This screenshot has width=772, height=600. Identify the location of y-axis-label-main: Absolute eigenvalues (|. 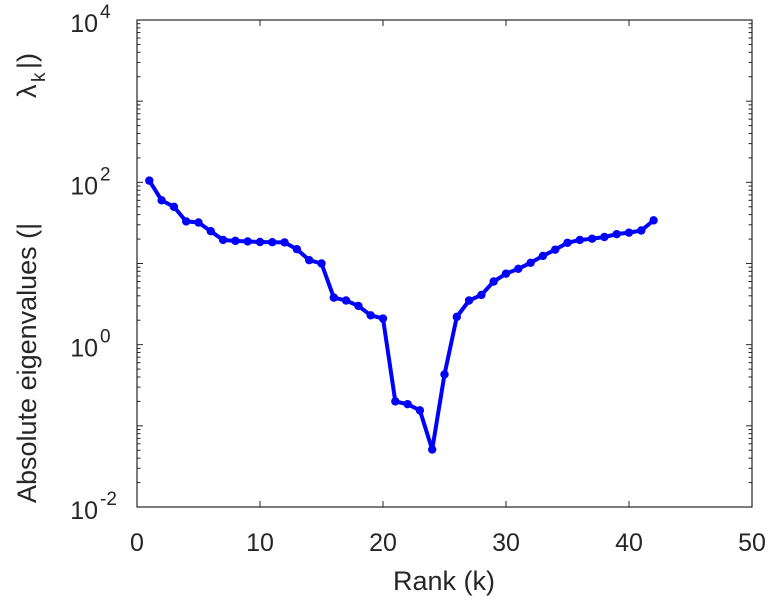
(27, 363).